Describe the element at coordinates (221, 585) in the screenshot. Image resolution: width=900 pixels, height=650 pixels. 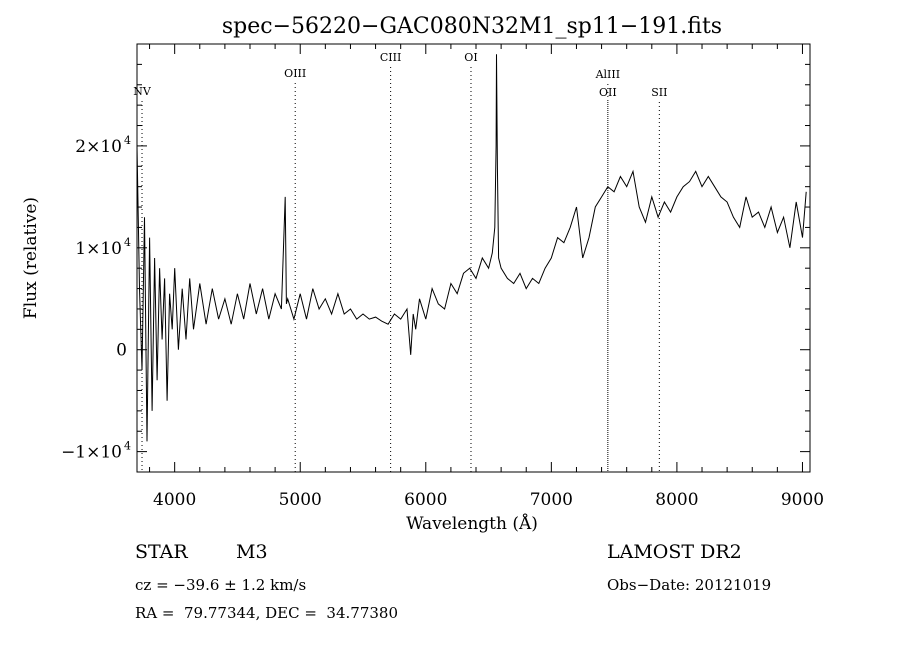
I see `redshift-cz: cz = −39.6 ± 1.2 km/s` at that location.